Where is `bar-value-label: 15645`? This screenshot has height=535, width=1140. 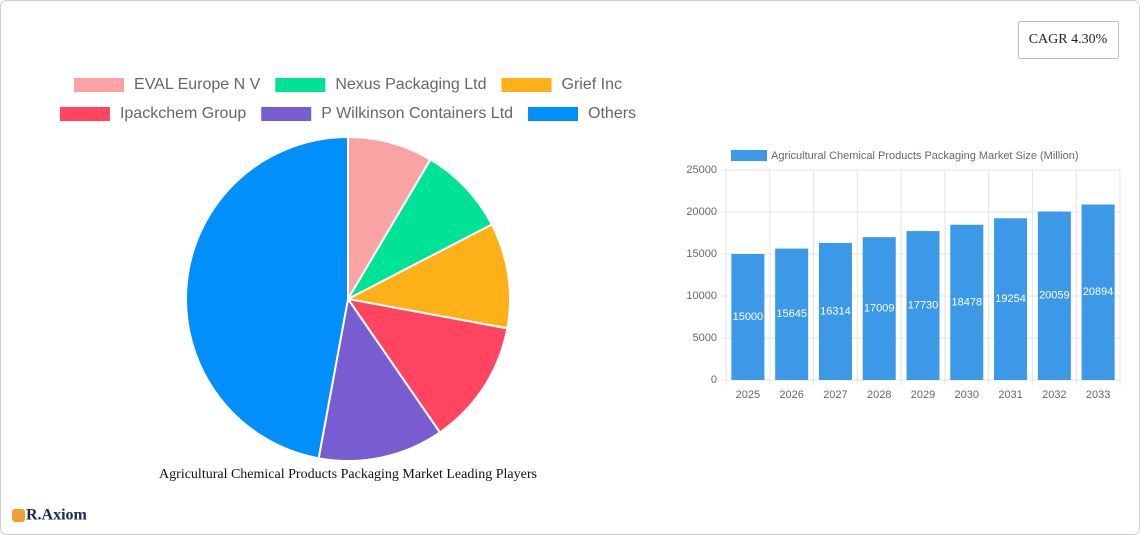
bar-value-label: 15645 is located at coordinates (791, 314).